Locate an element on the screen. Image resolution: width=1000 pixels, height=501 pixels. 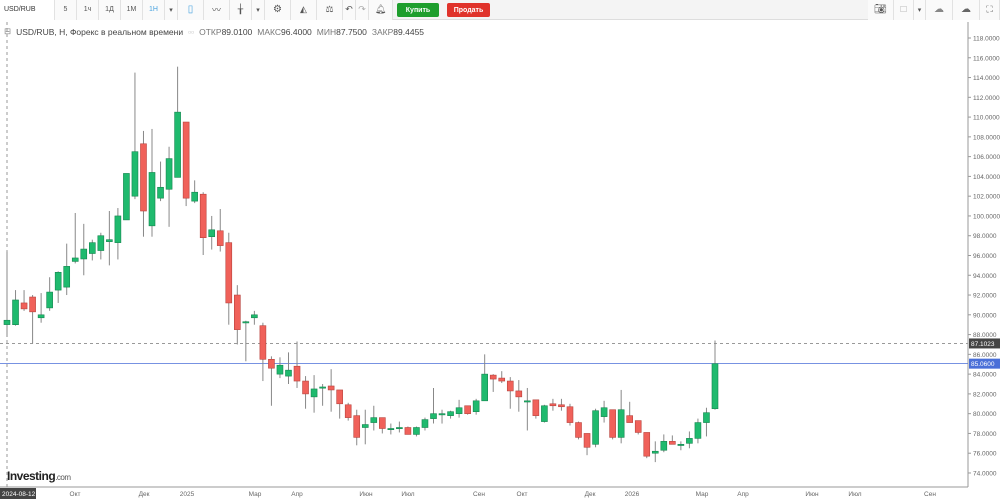
scales-icon: ⚖ is located at coordinates (330, 10).